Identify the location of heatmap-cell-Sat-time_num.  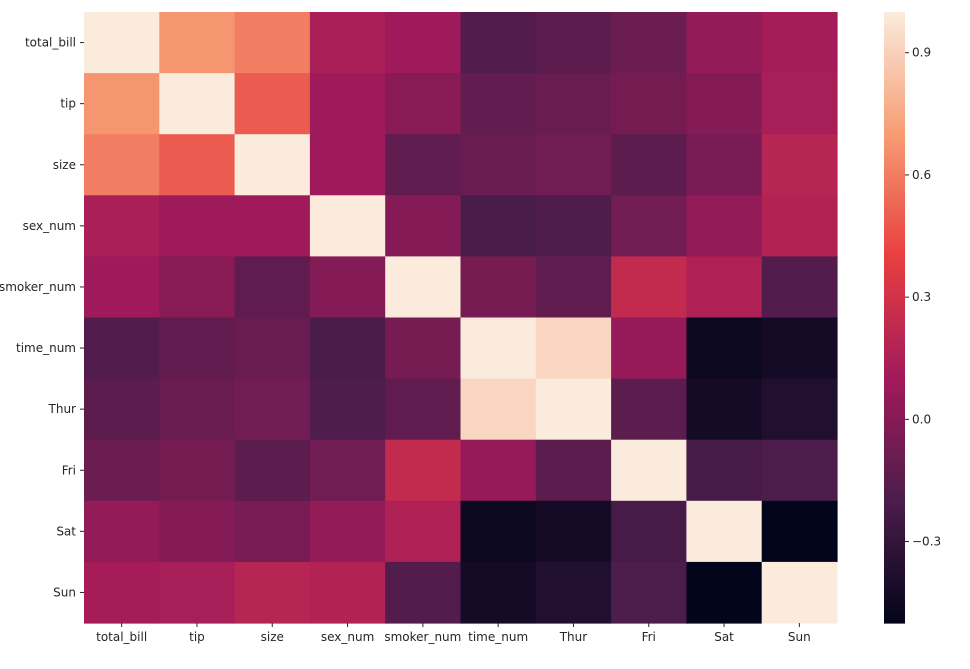
(498, 531).